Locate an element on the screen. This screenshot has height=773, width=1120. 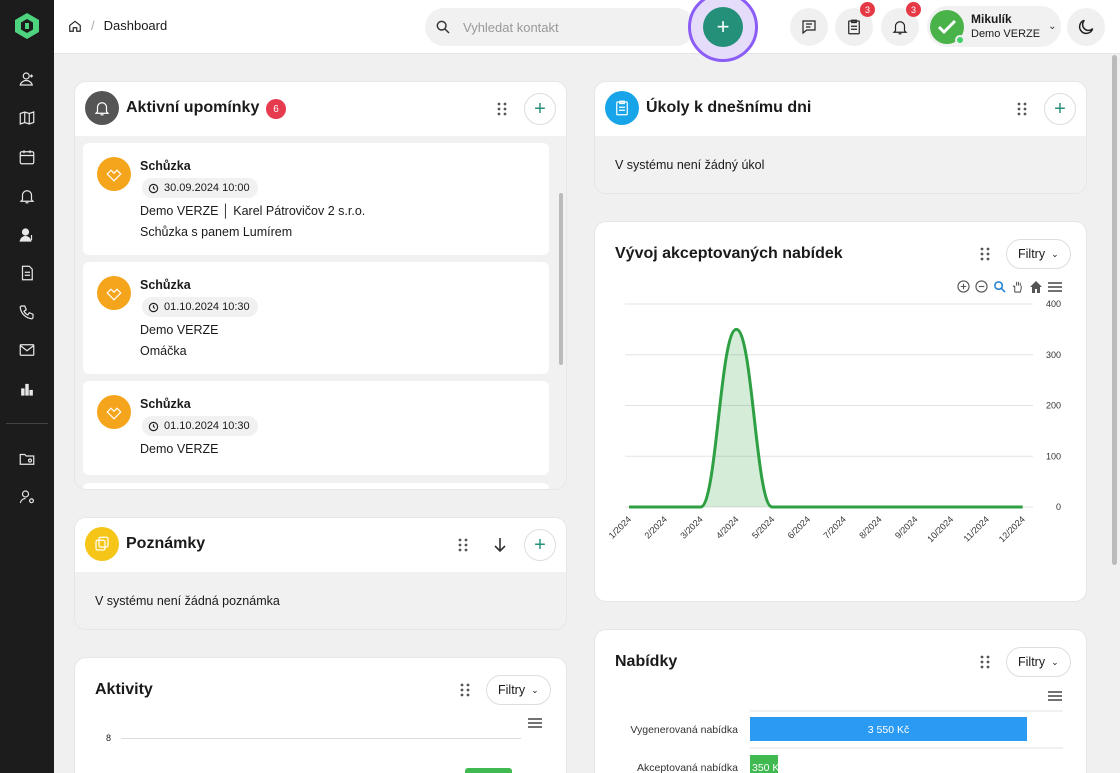
reminder-item is located at coordinates (316, 486).